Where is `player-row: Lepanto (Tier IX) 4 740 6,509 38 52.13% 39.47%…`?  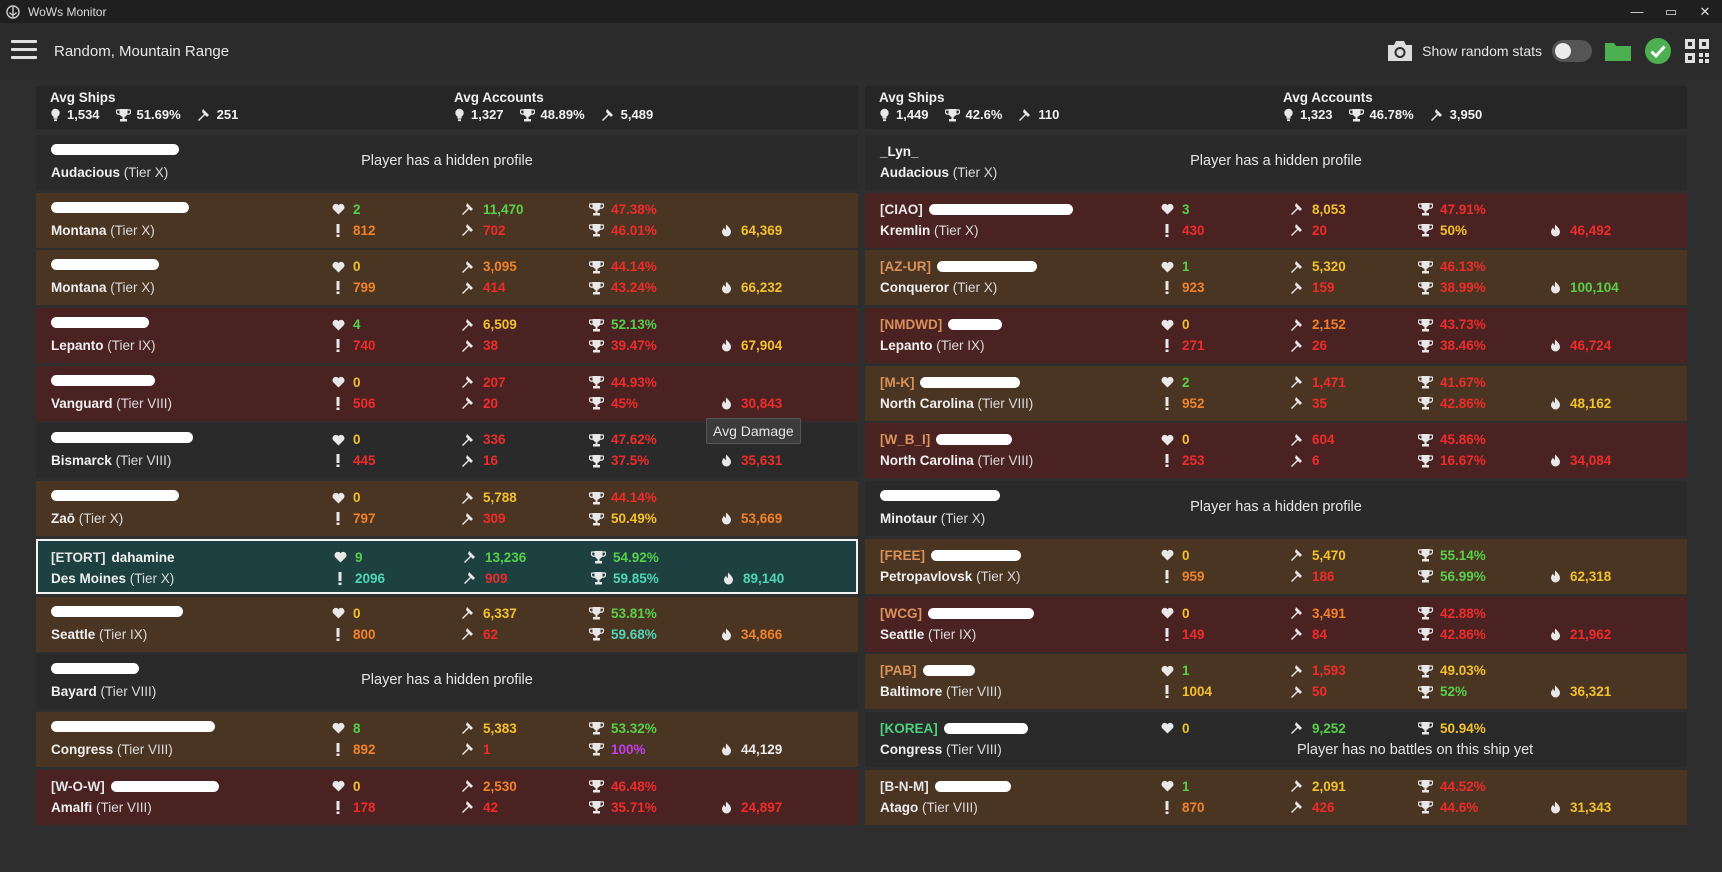
player-row: Lepanto (Tier IX) 4 740 6,509 38 52.13% 39.47%… is located at coordinates (447, 336).